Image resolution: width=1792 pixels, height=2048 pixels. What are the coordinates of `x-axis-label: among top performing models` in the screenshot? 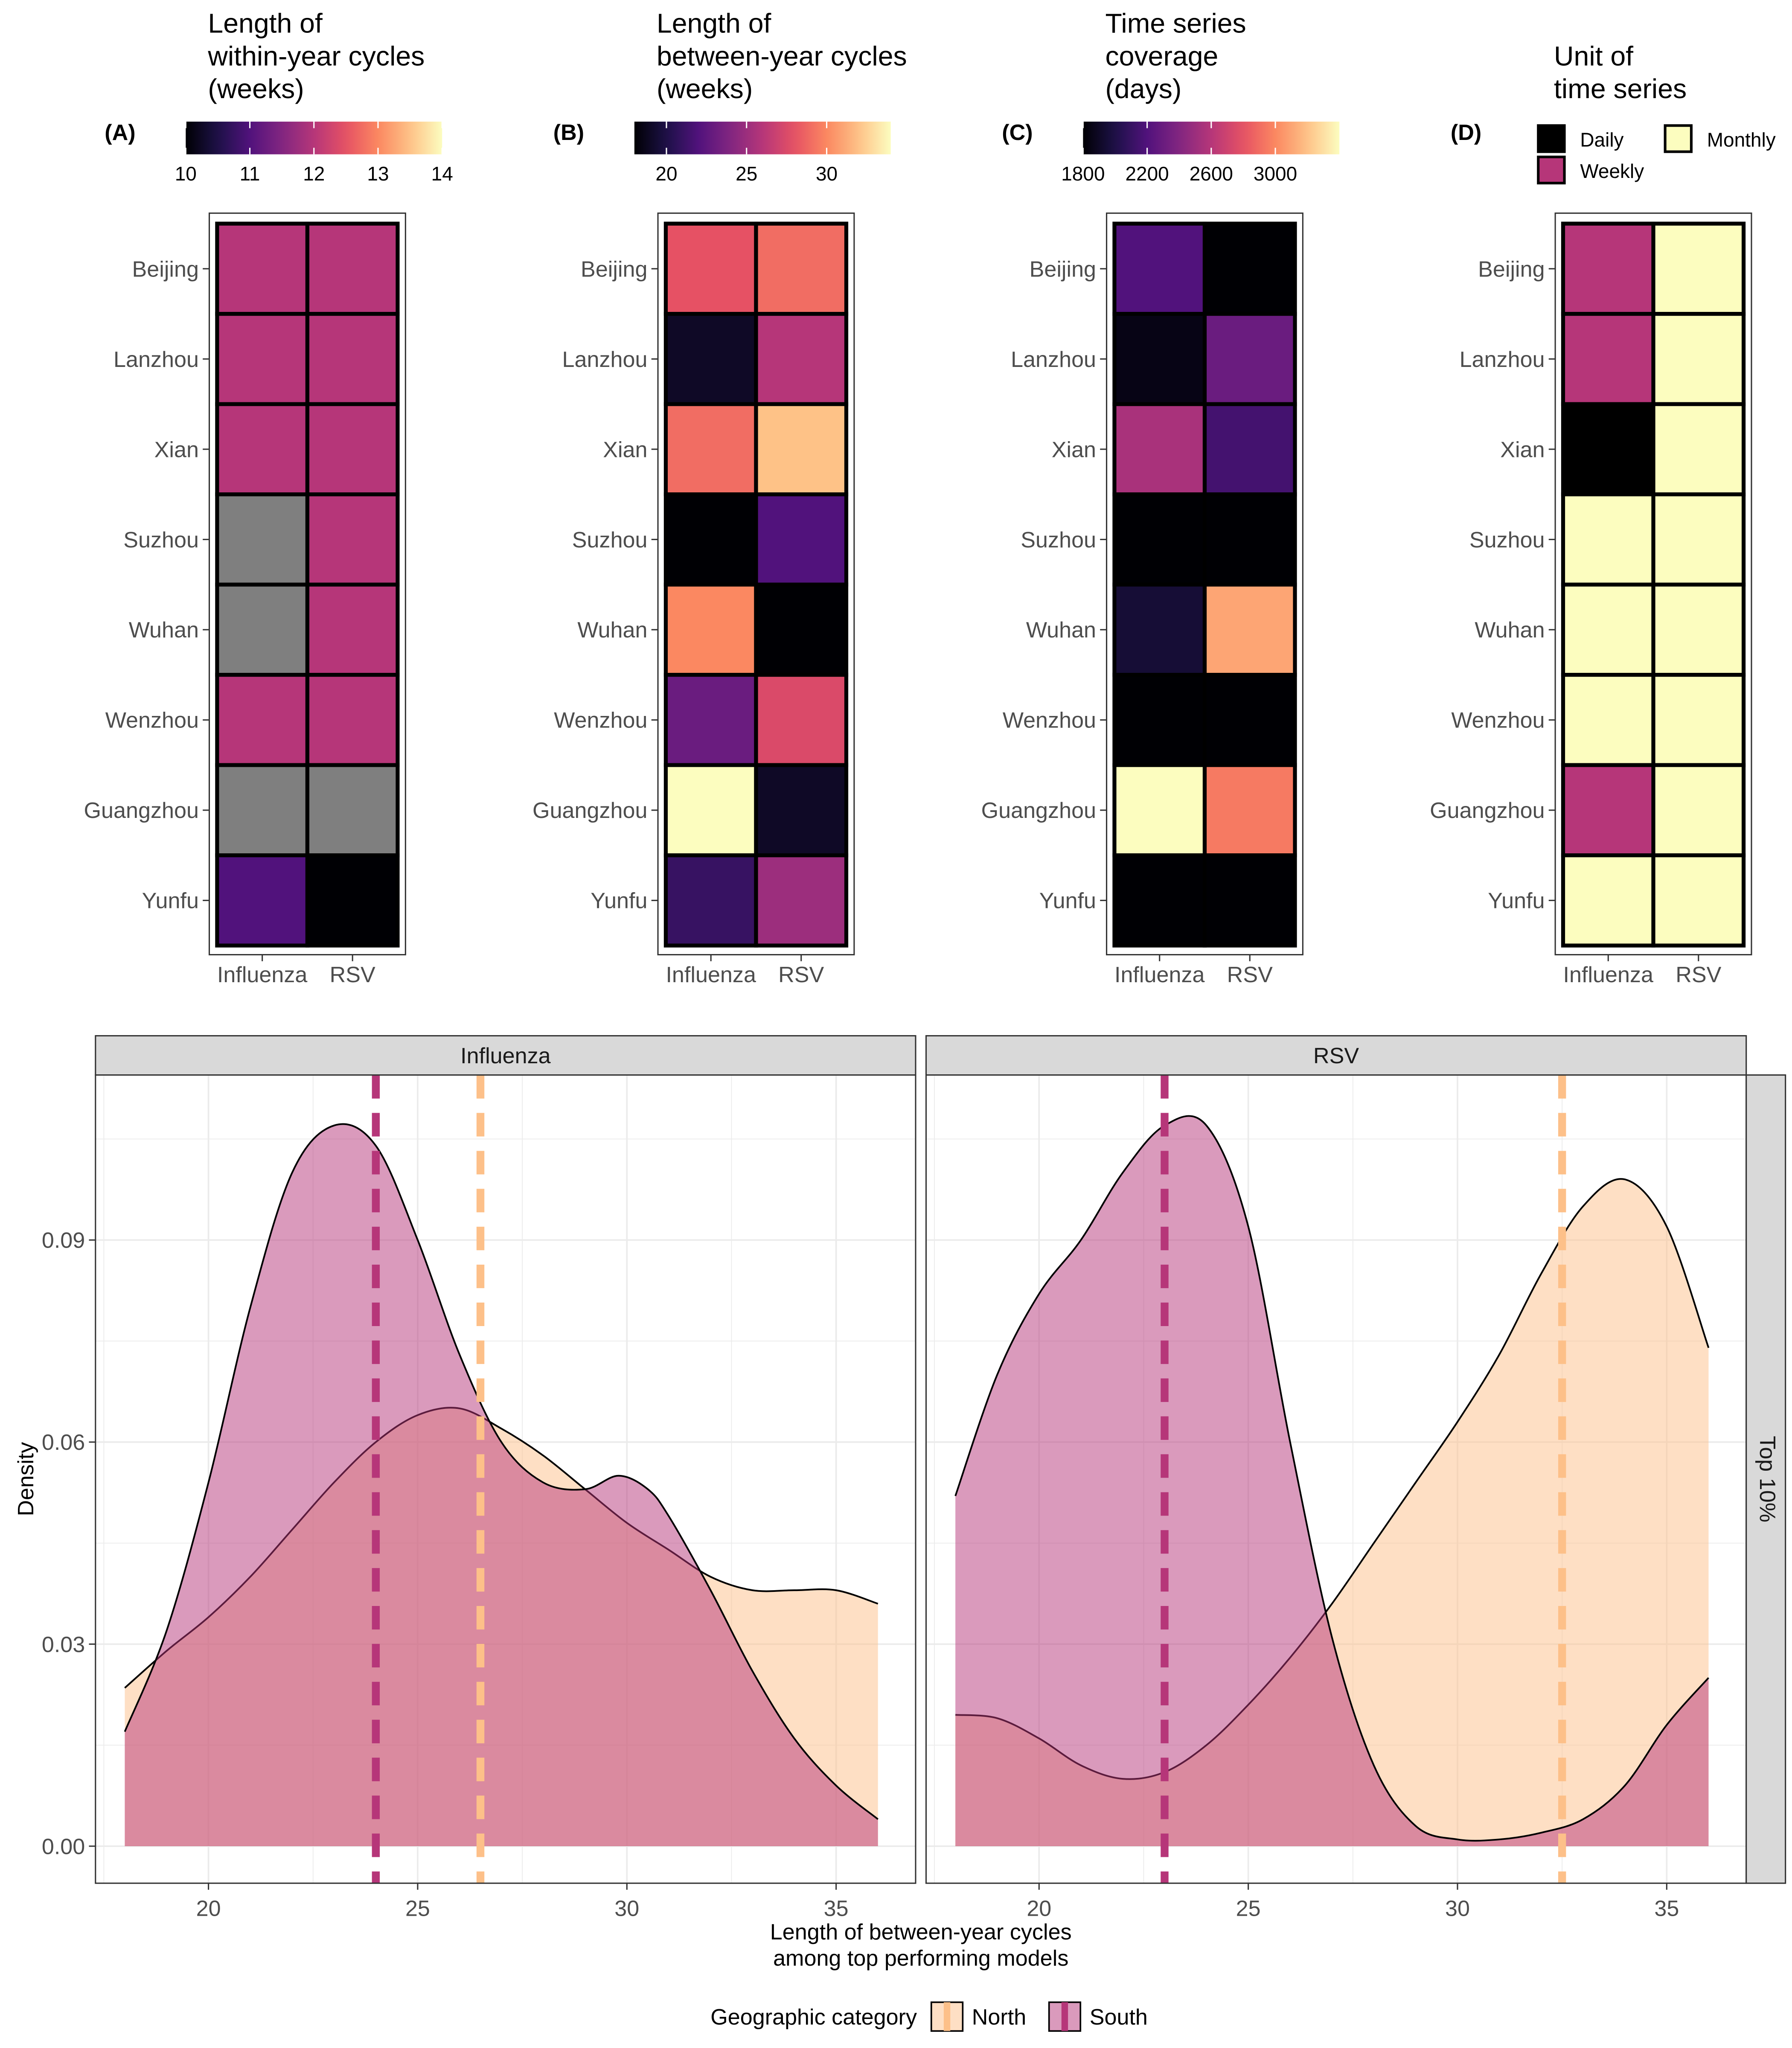 It's located at (921, 1959).